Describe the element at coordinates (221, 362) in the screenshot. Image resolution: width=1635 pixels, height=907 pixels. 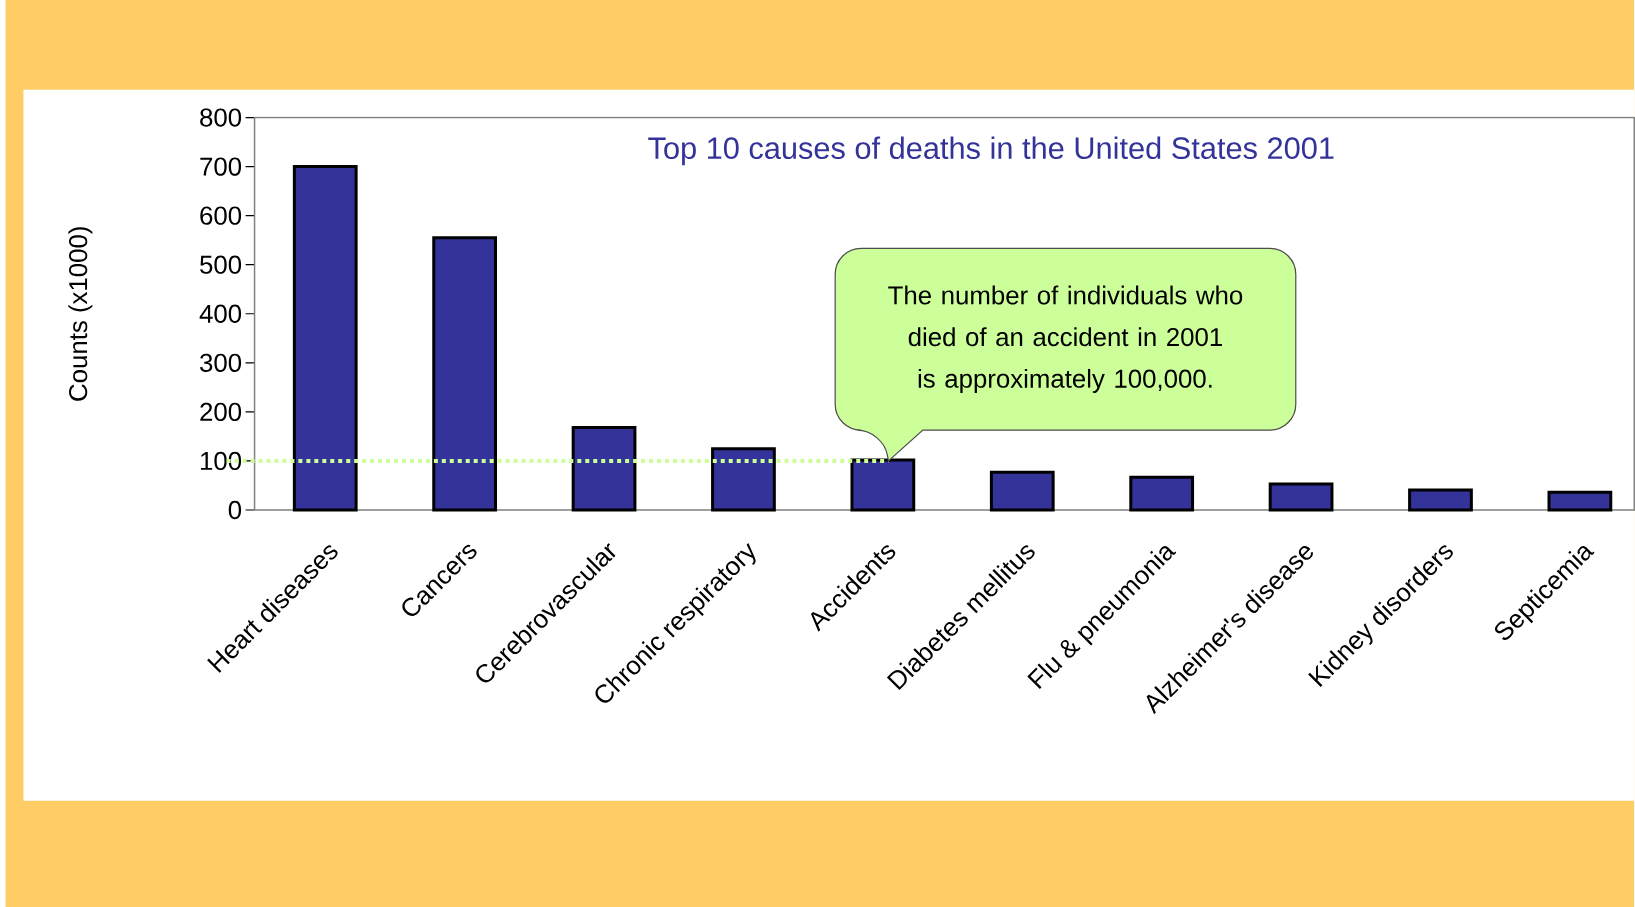
I see `y-tick-label: 300` at that location.